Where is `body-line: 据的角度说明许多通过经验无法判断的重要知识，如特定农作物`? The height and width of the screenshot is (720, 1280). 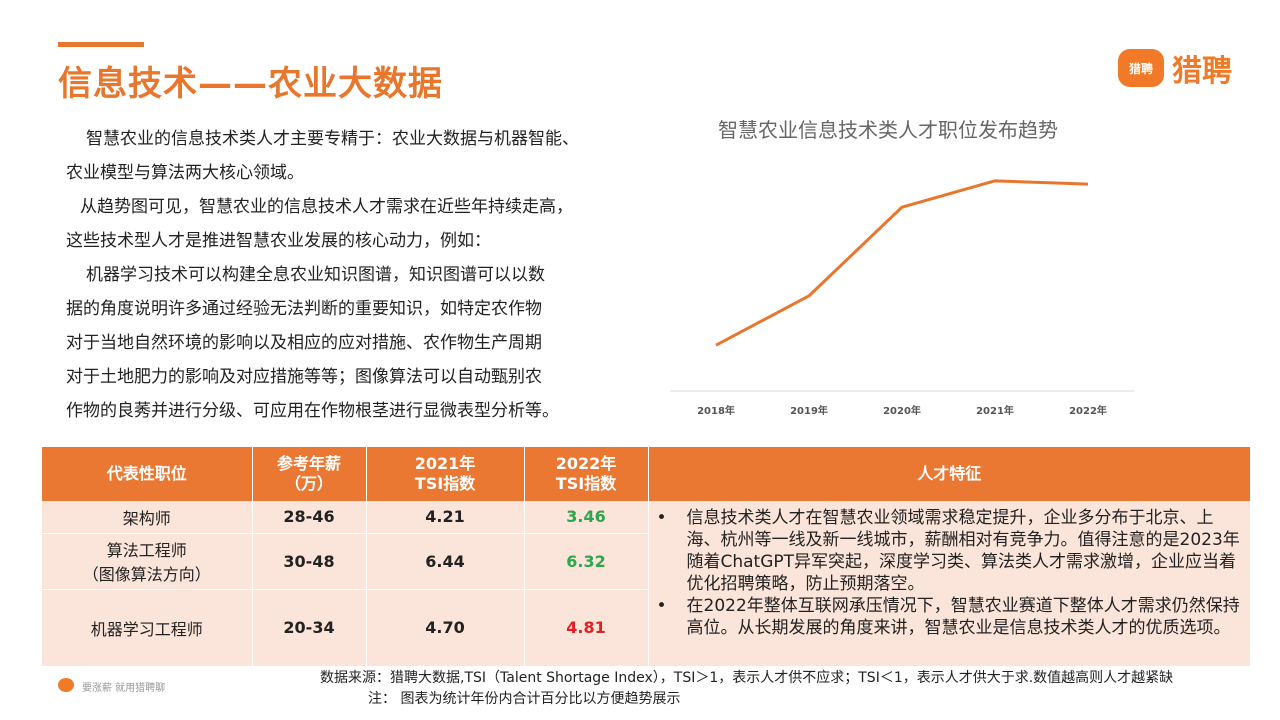
body-line: 据的角度说明许多通过经验无法判断的重要知识，如特定农作物 is located at coordinates (304, 309).